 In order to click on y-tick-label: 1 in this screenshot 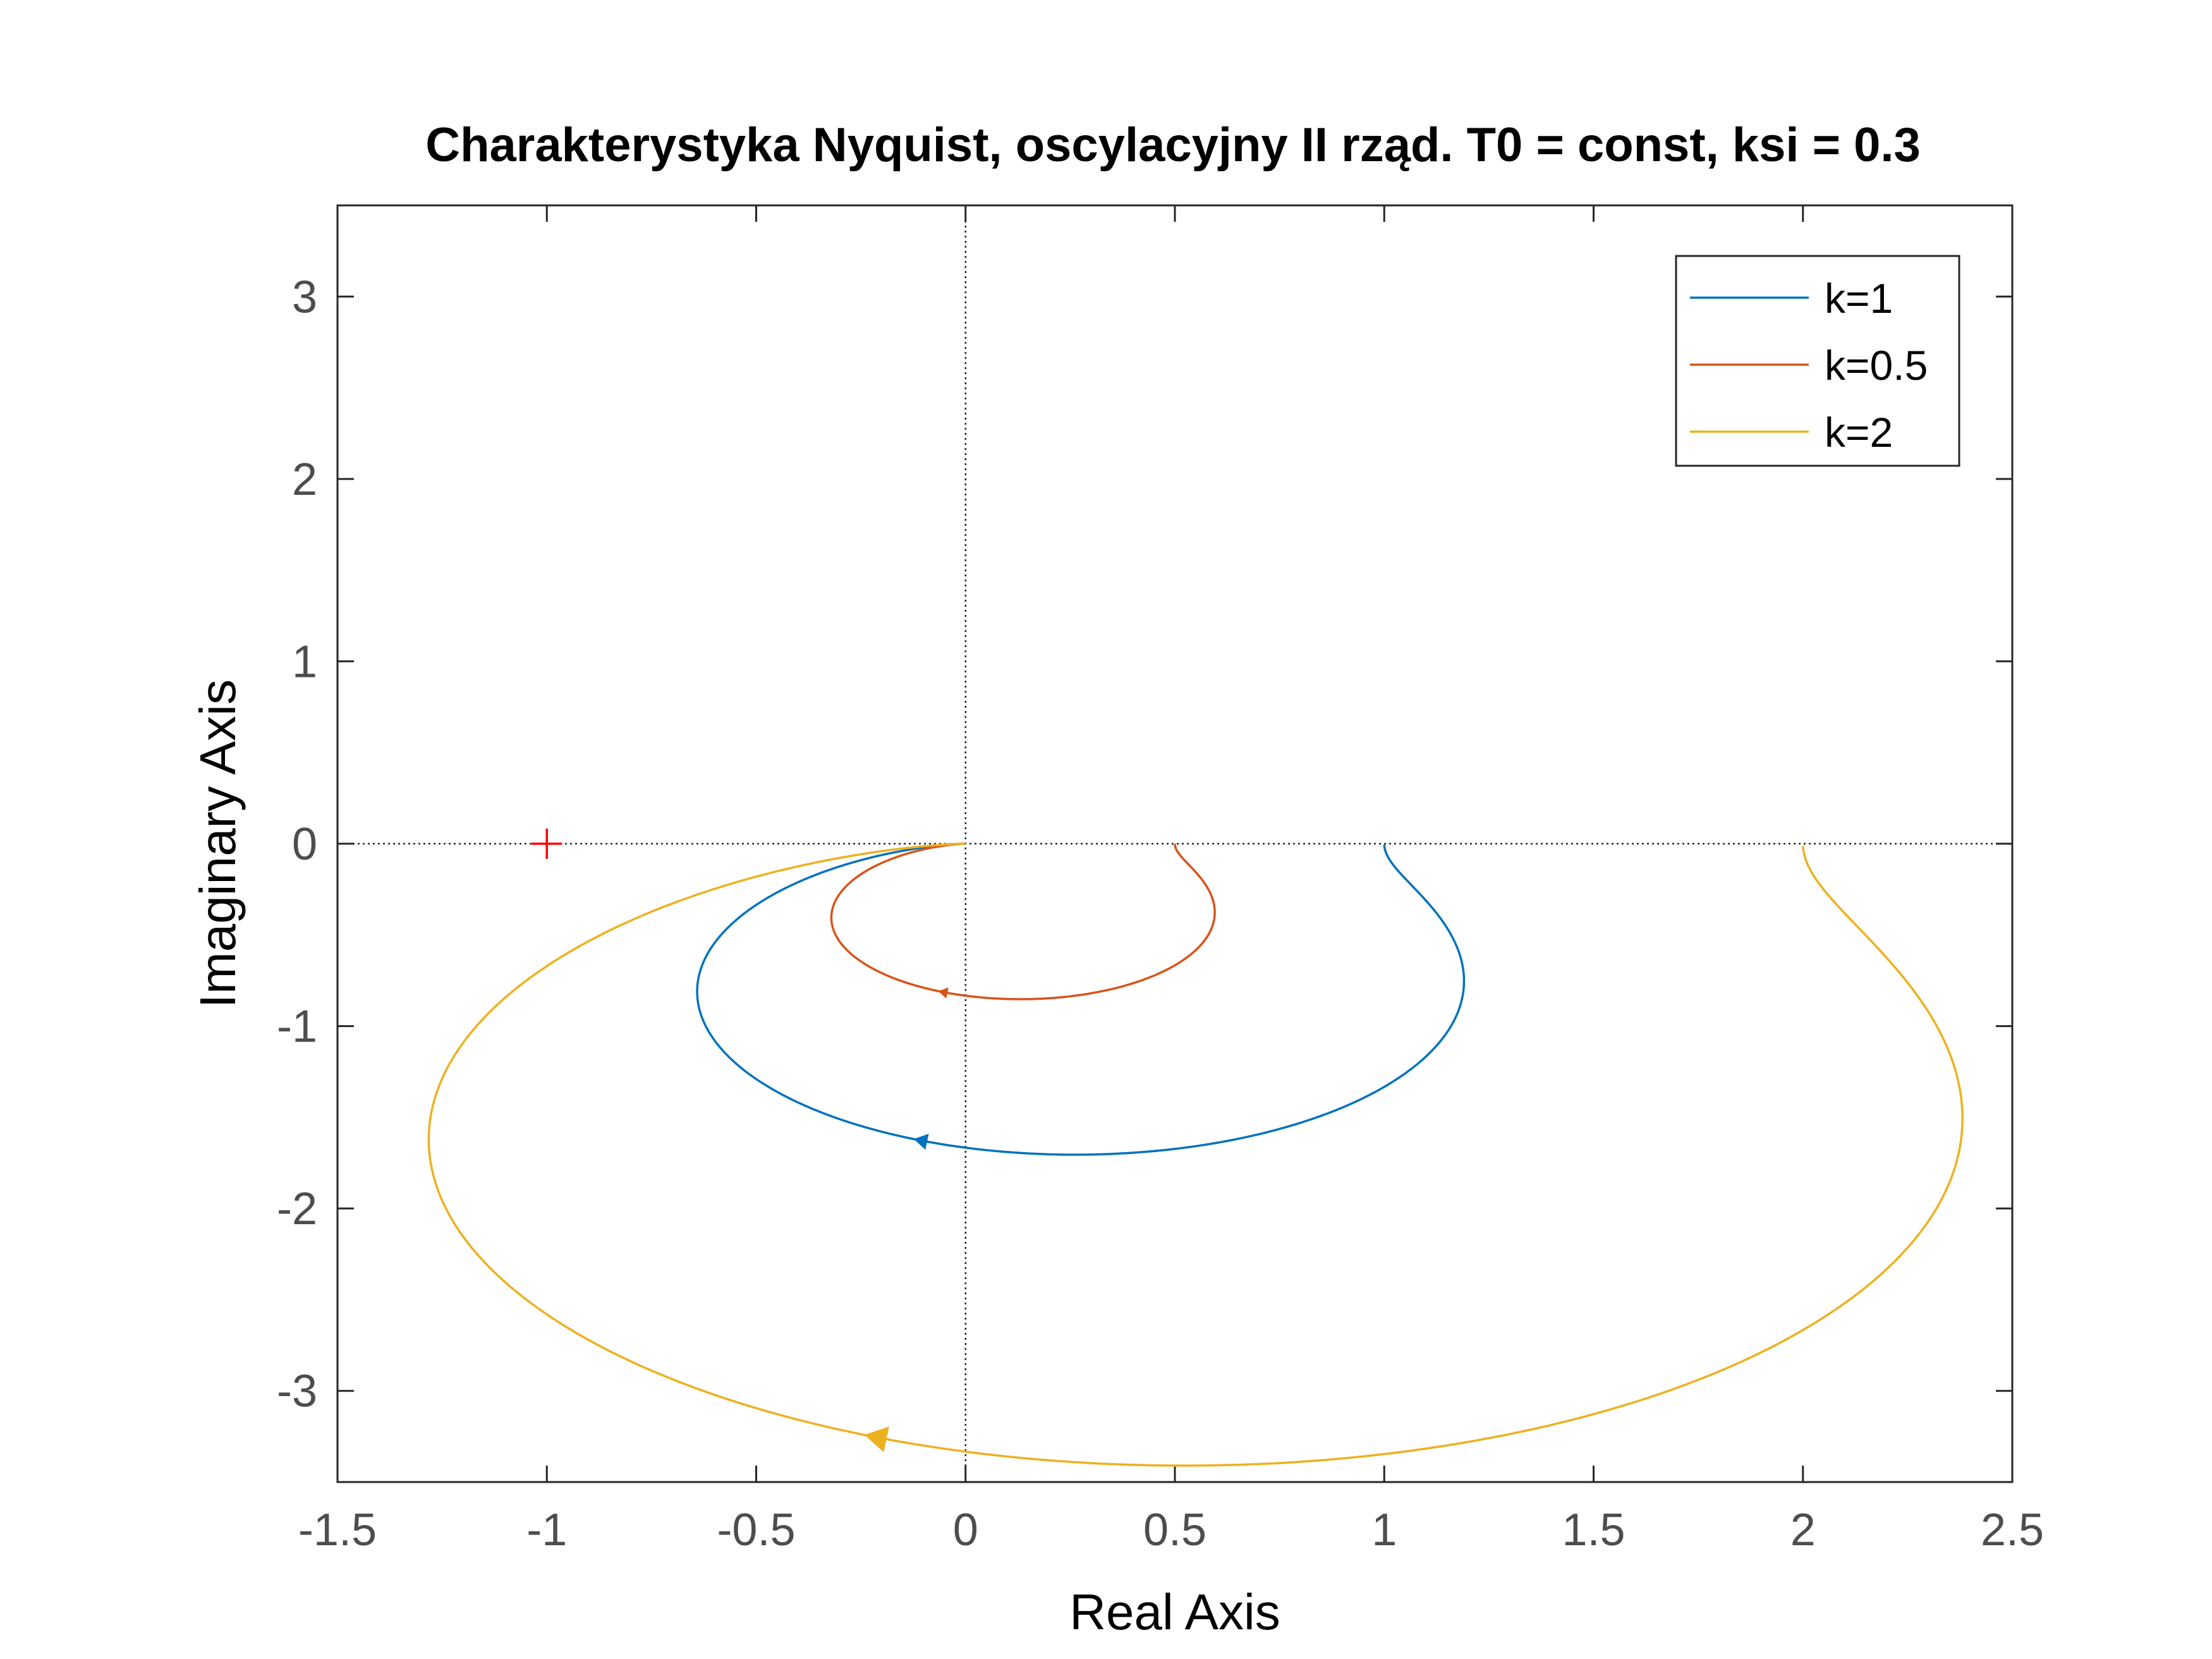, I will do `click(304, 661)`.